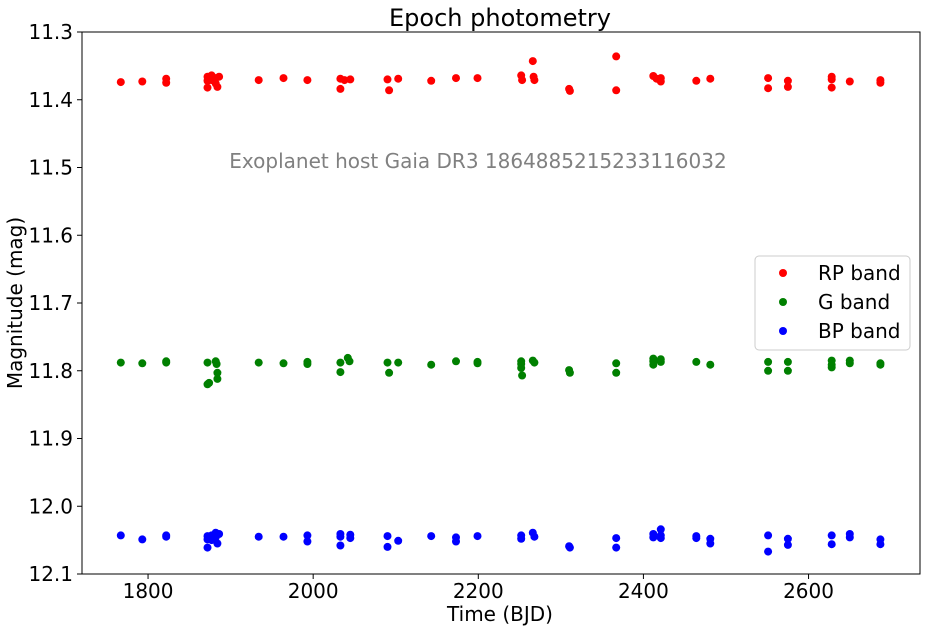  What do you see at coordinates (499, 614) in the screenshot?
I see `x-axis-label: Time (BJD)` at bounding box center [499, 614].